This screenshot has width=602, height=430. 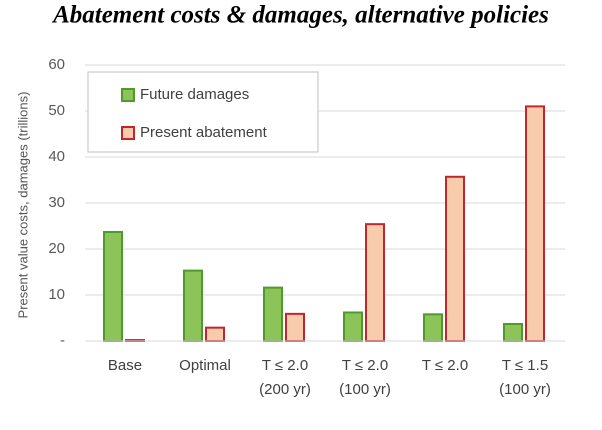 What do you see at coordinates (205, 365) in the screenshot?
I see `x-tick-label: Optimal` at bounding box center [205, 365].